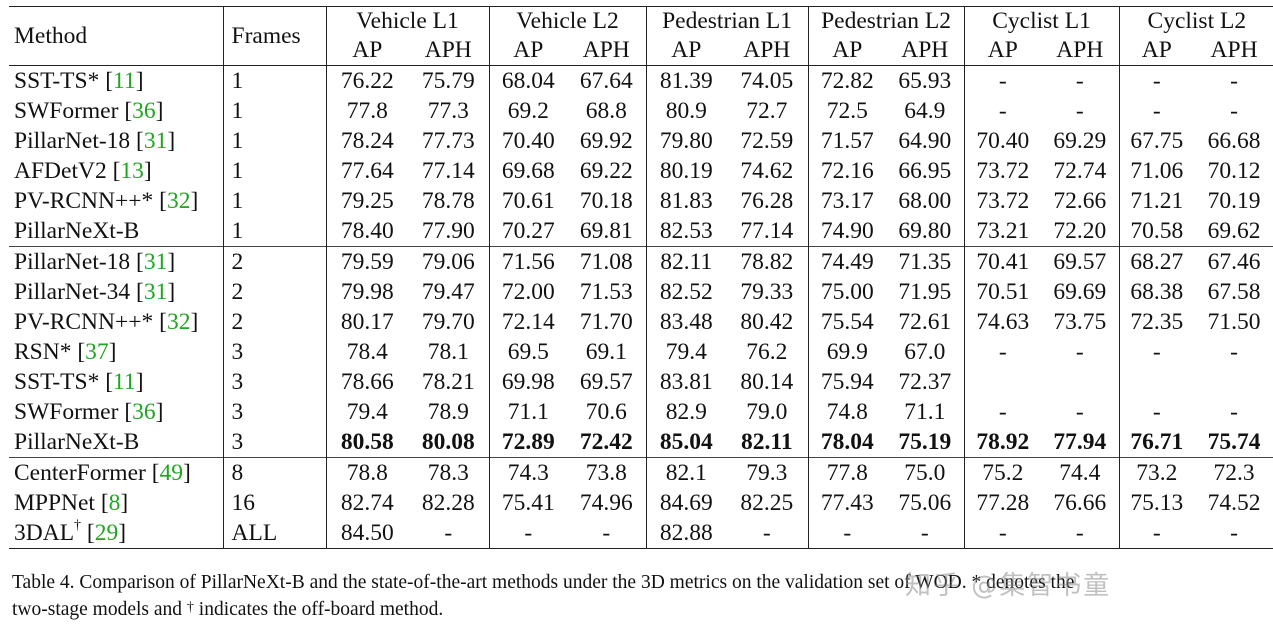 This screenshot has height=631, width=1273. What do you see at coordinates (116, 442) in the screenshot?
I see `method-cell: PillarNeXt-B` at bounding box center [116, 442].